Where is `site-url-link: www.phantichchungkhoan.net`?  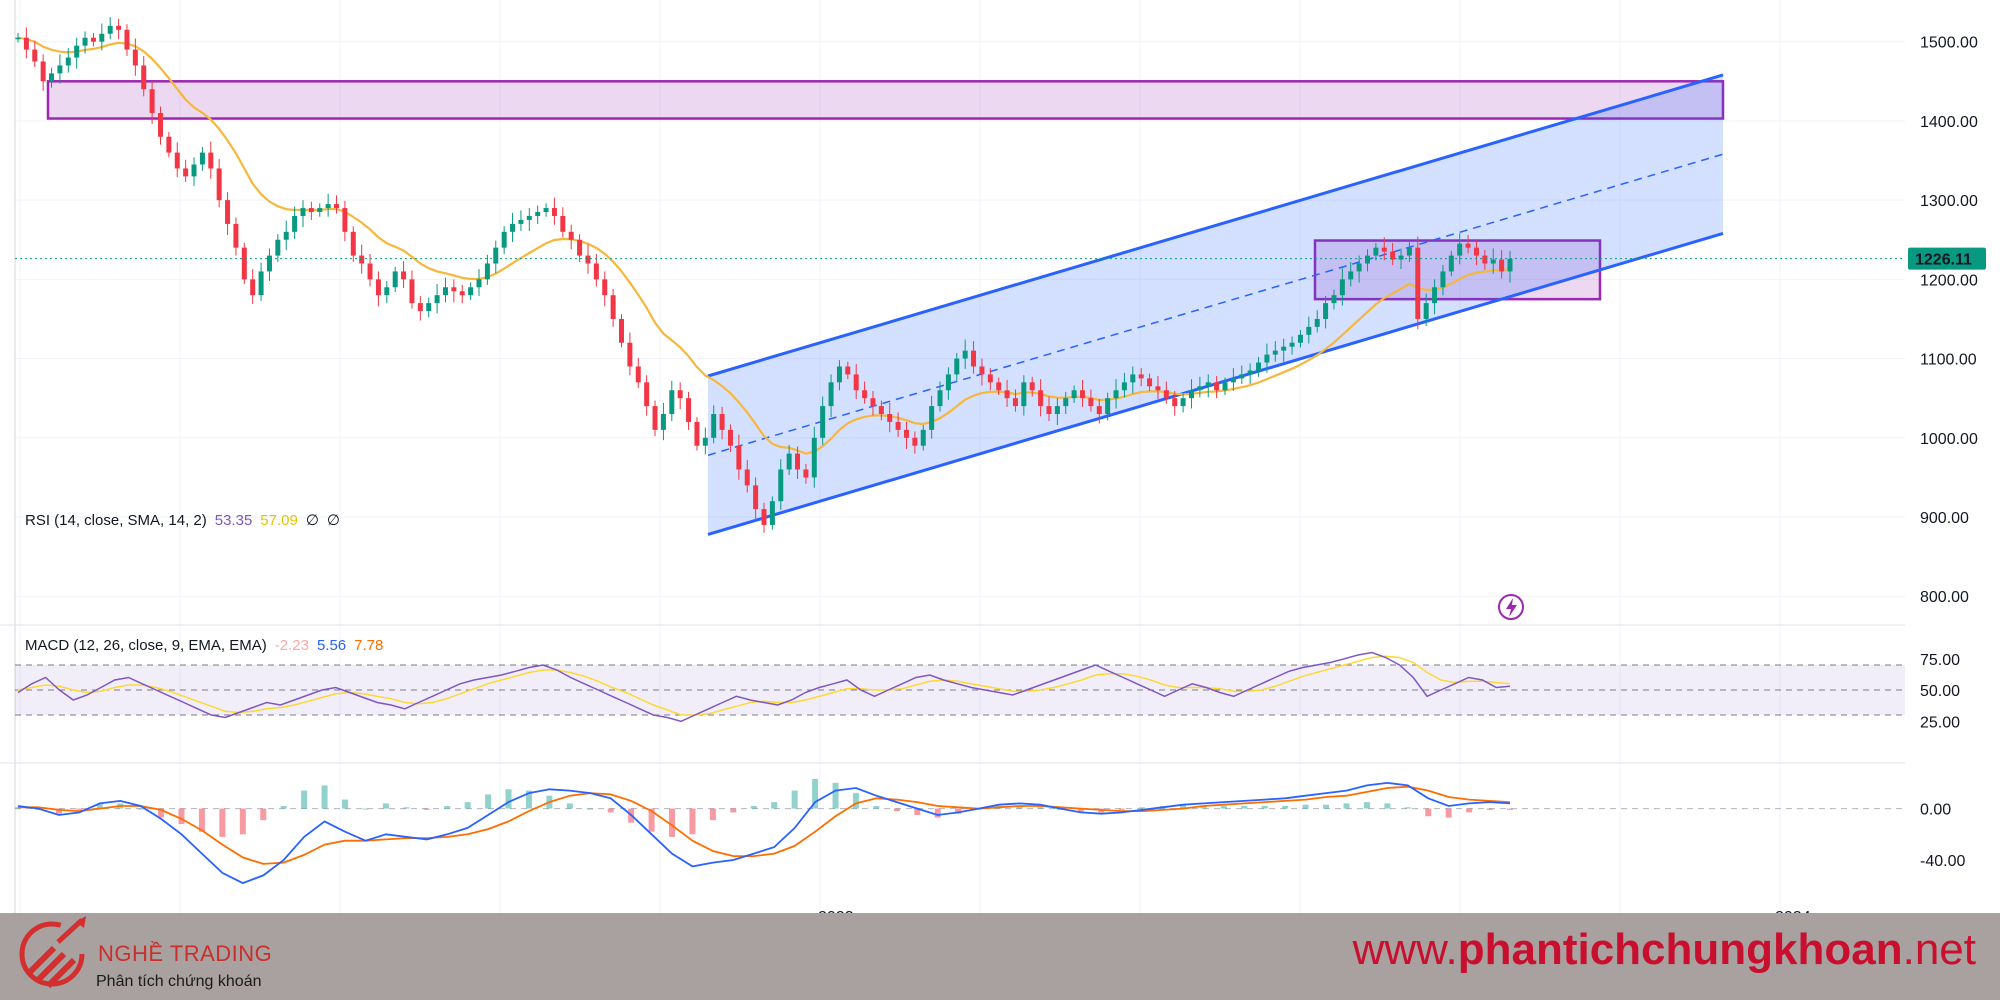
site-url-link: www.phantichchungkhoan.net is located at coordinates (1664, 950).